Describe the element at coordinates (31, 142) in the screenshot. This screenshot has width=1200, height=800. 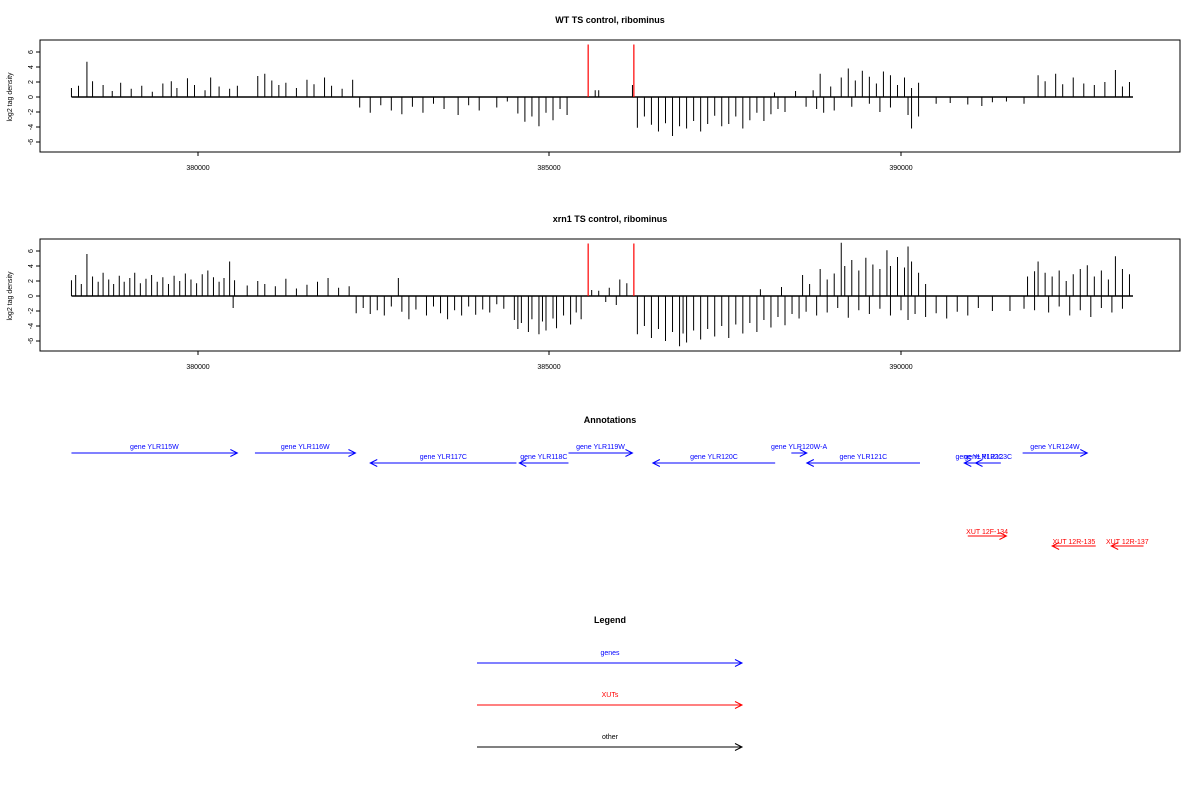
I see `wt-y-tick-label: -6` at that location.